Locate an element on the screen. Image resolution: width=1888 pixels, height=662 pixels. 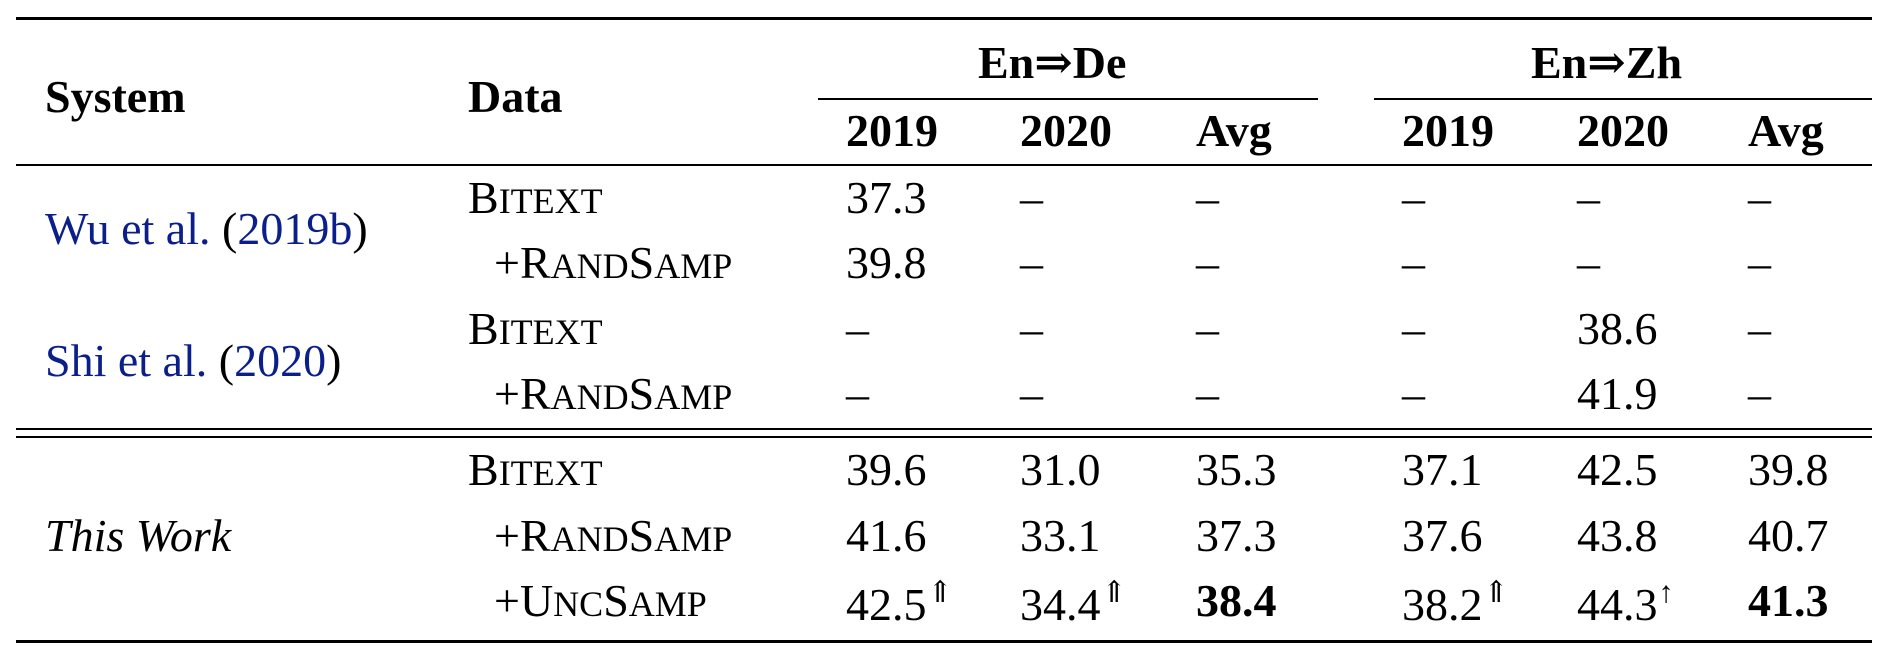
score-cell-best: 38.4 is located at coordinates (1236, 600).